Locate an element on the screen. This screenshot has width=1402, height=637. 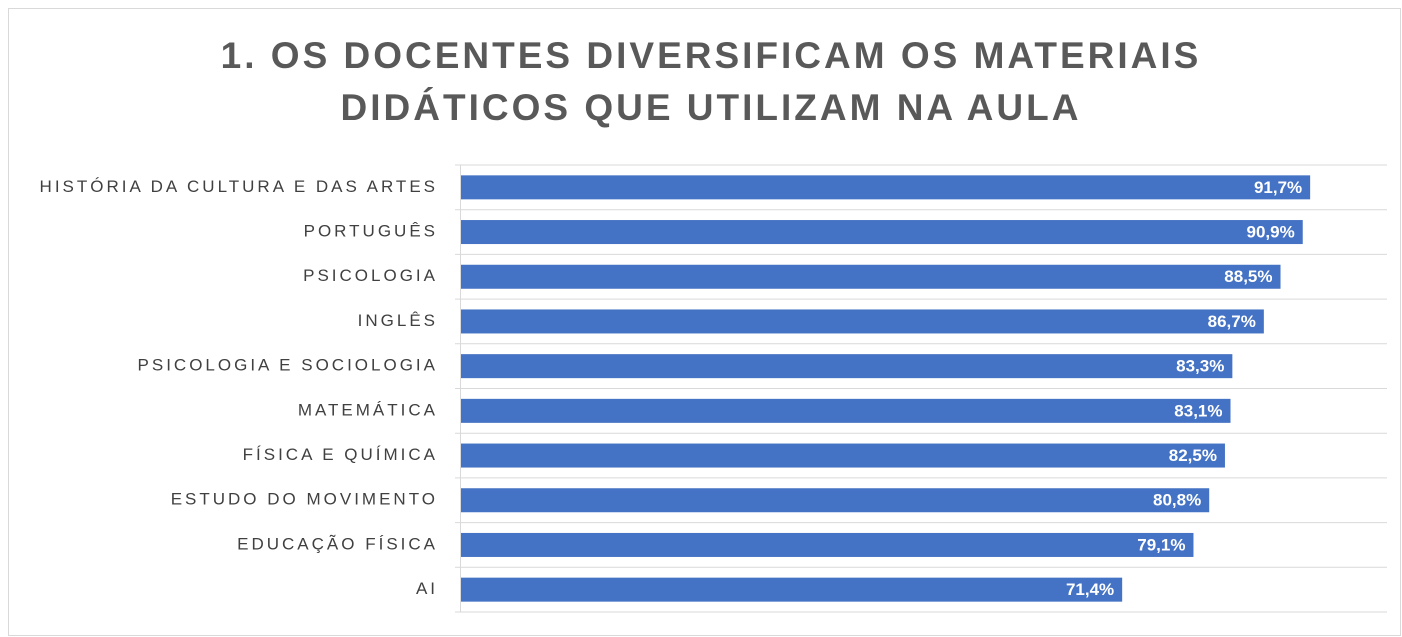
data-label: 80,8% is located at coordinates (1177, 500).